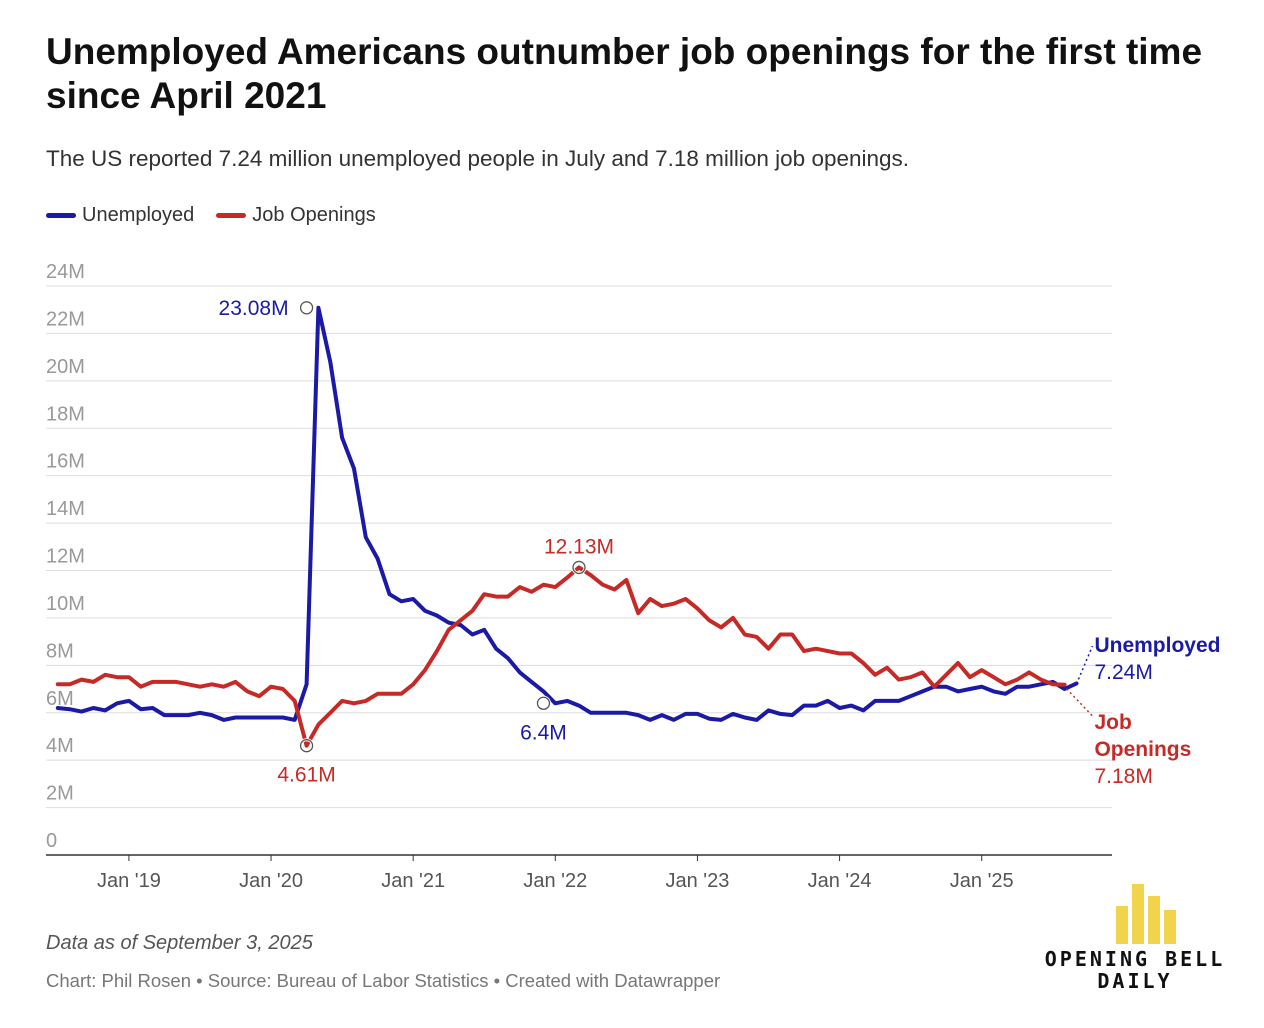  What do you see at coordinates (65, 557) in the screenshot?
I see `y-tick-label: 12M` at bounding box center [65, 557].